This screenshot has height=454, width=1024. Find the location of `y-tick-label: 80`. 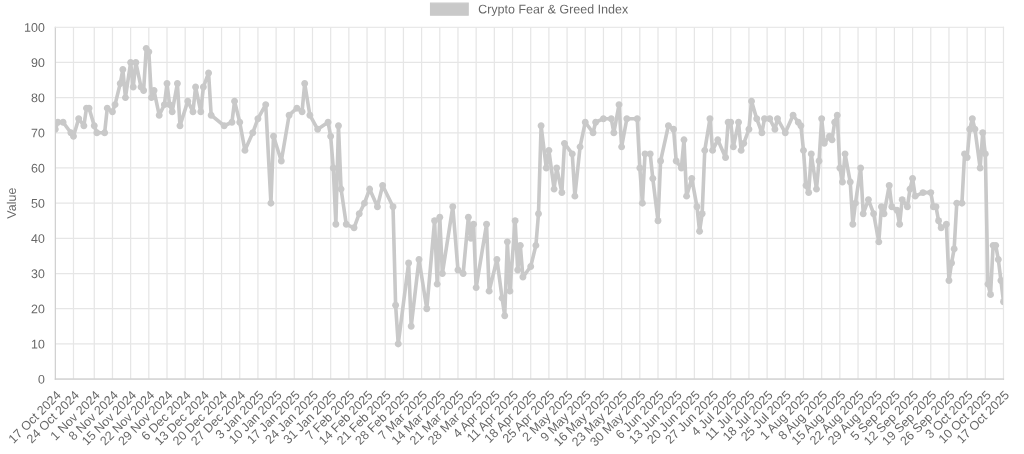

y-tick-label: 80 is located at coordinates (38, 98).